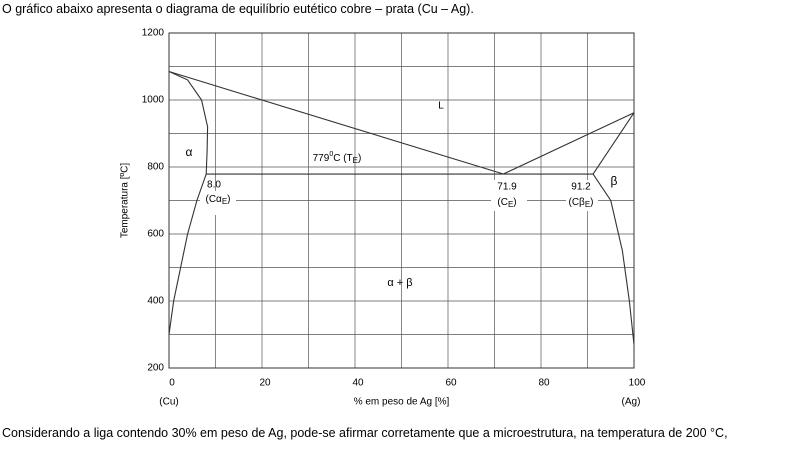 This screenshot has height=462, width=795. Describe the element at coordinates (399, 283) in the screenshot. I see `annotation: α + β` at that location.